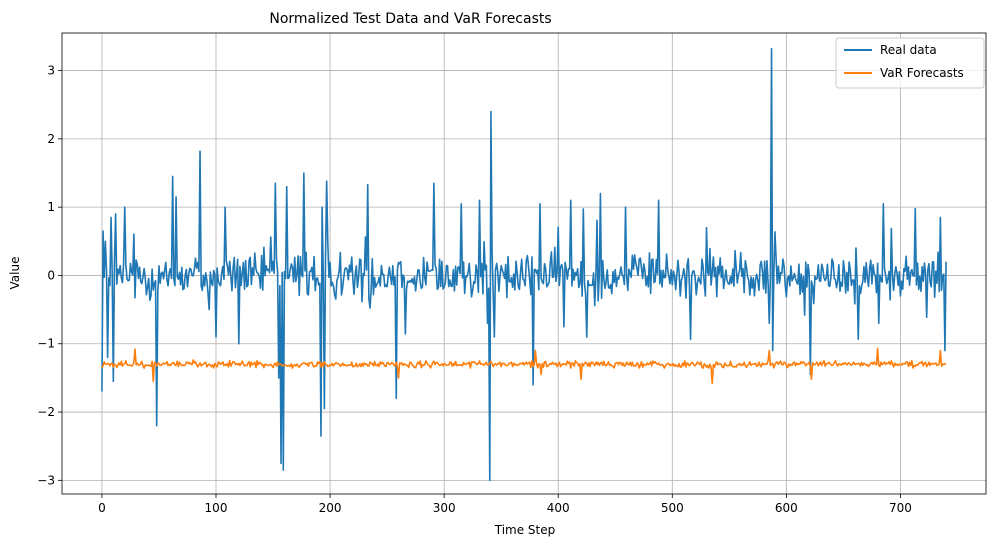 The height and width of the screenshot is (552, 999). Describe the element at coordinates (51, 71) in the screenshot. I see `y-tick-label: 3` at that location.